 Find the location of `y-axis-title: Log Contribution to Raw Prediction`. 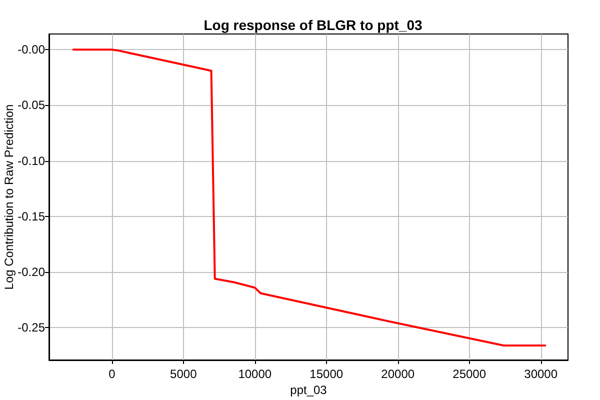

y-axis-title: Log Contribution to Raw Prediction is located at coordinates (9, 197).